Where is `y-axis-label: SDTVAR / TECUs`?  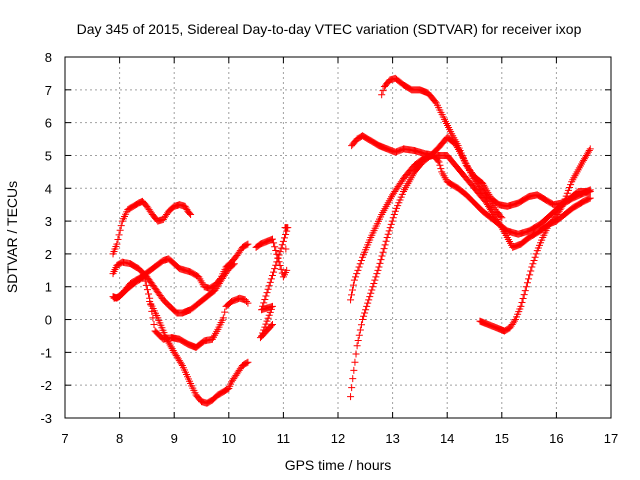
y-axis-label: SDTVAR / TECUs is located at coordinates (12, 237).